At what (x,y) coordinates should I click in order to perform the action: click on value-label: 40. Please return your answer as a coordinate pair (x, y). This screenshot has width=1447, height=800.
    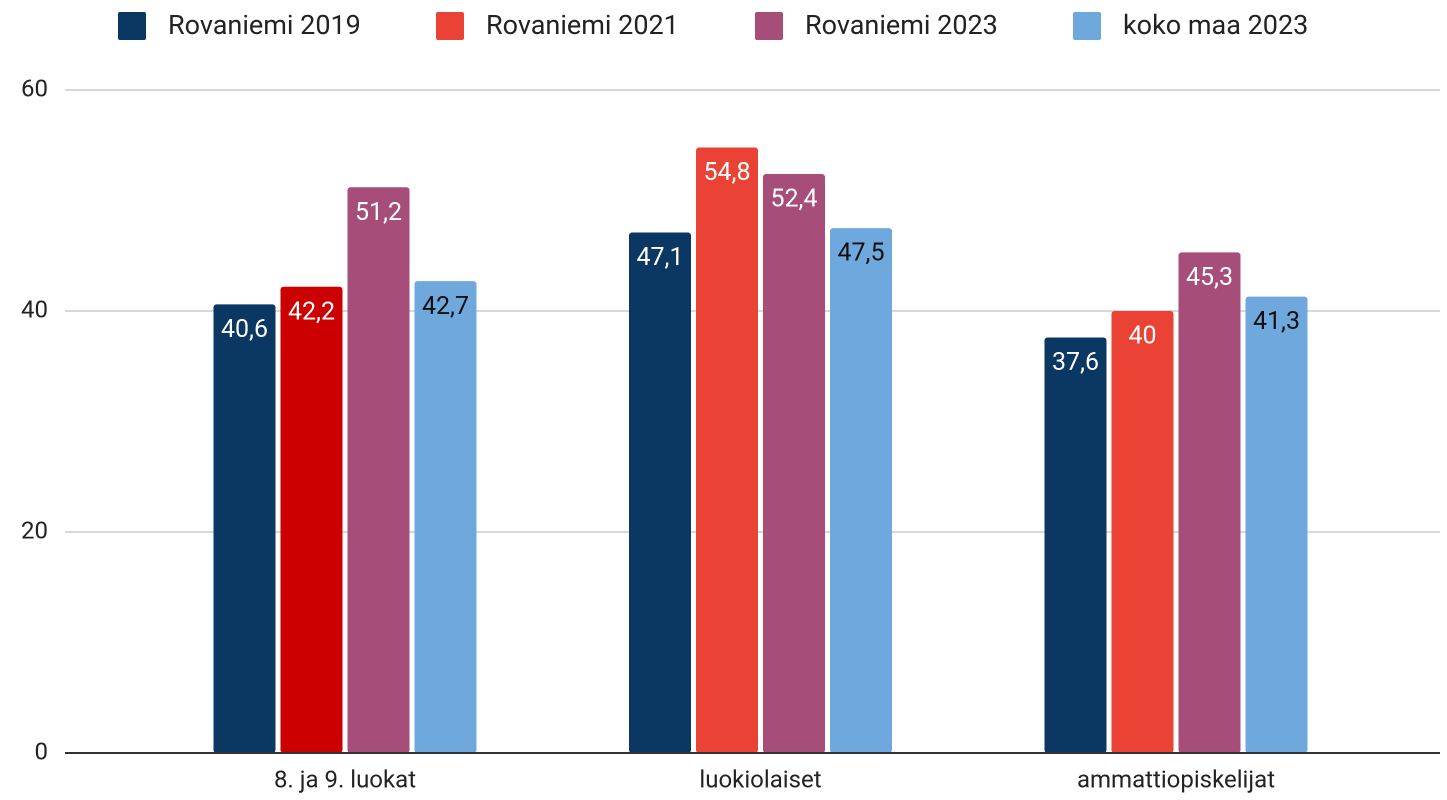
    Looking at the image, I should click on (1142, 336).